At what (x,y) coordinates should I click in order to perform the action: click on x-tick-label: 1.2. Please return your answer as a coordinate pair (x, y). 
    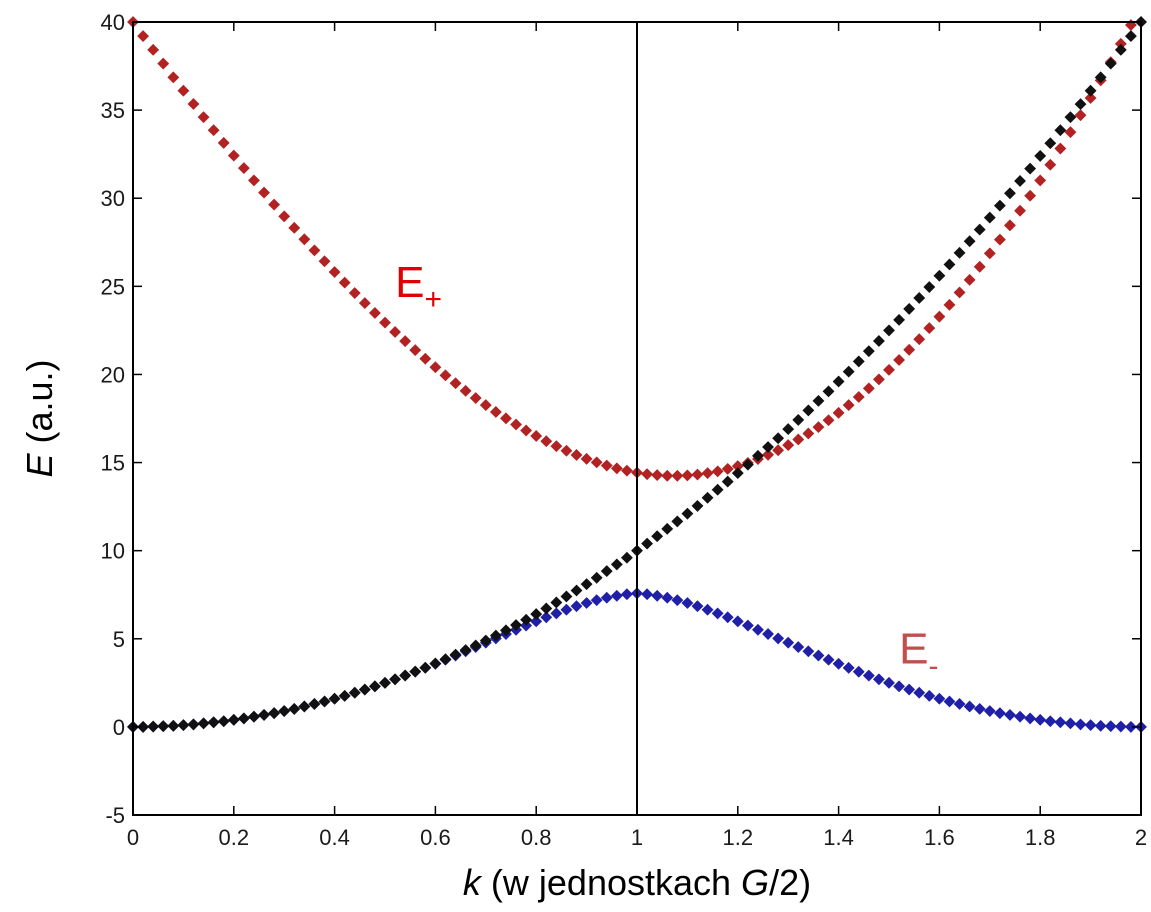
    Looking at the image, I should click on (738, 837).